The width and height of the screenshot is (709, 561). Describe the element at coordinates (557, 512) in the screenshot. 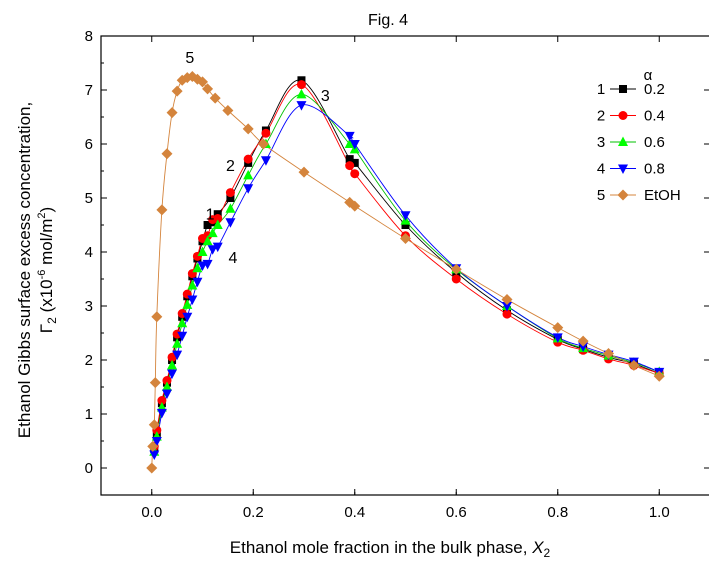

I see `x-tick-label: 0.8` at that location.